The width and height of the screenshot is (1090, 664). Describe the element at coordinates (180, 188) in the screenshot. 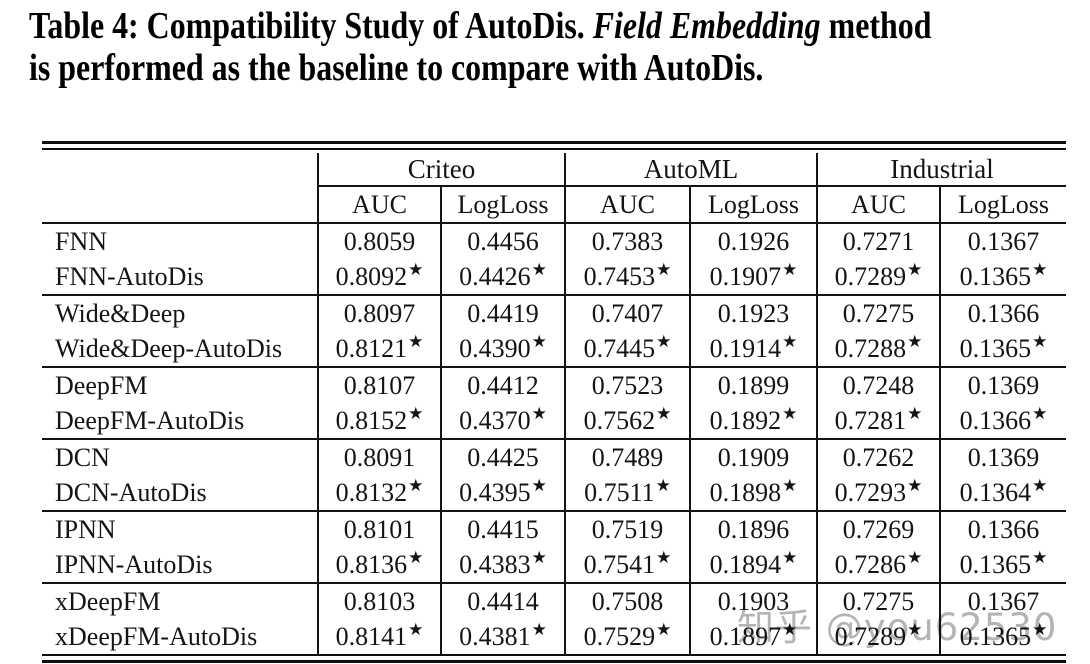

I see `corner-cell` at that location.